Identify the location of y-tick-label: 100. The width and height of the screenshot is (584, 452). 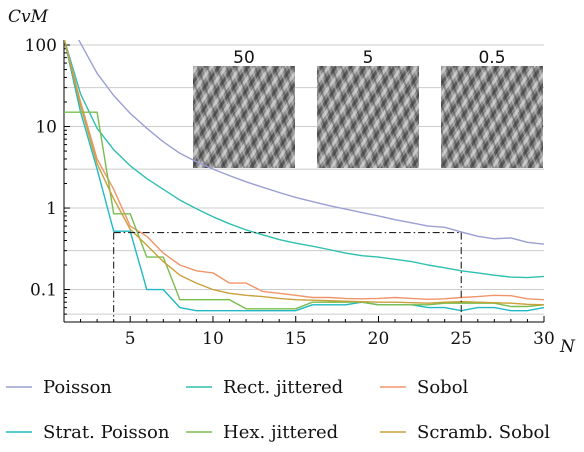
(41, 46).